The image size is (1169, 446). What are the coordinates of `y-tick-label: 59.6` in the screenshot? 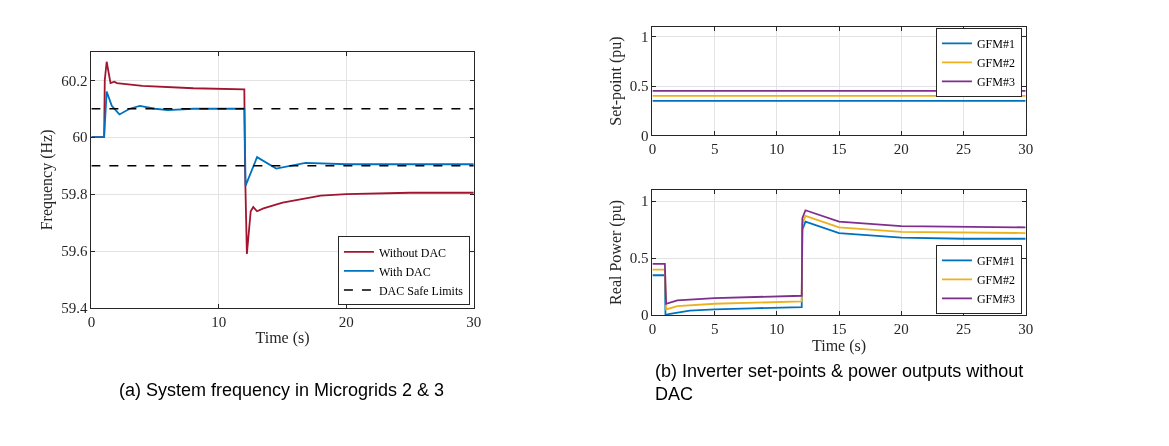 It's located at (74, 251).